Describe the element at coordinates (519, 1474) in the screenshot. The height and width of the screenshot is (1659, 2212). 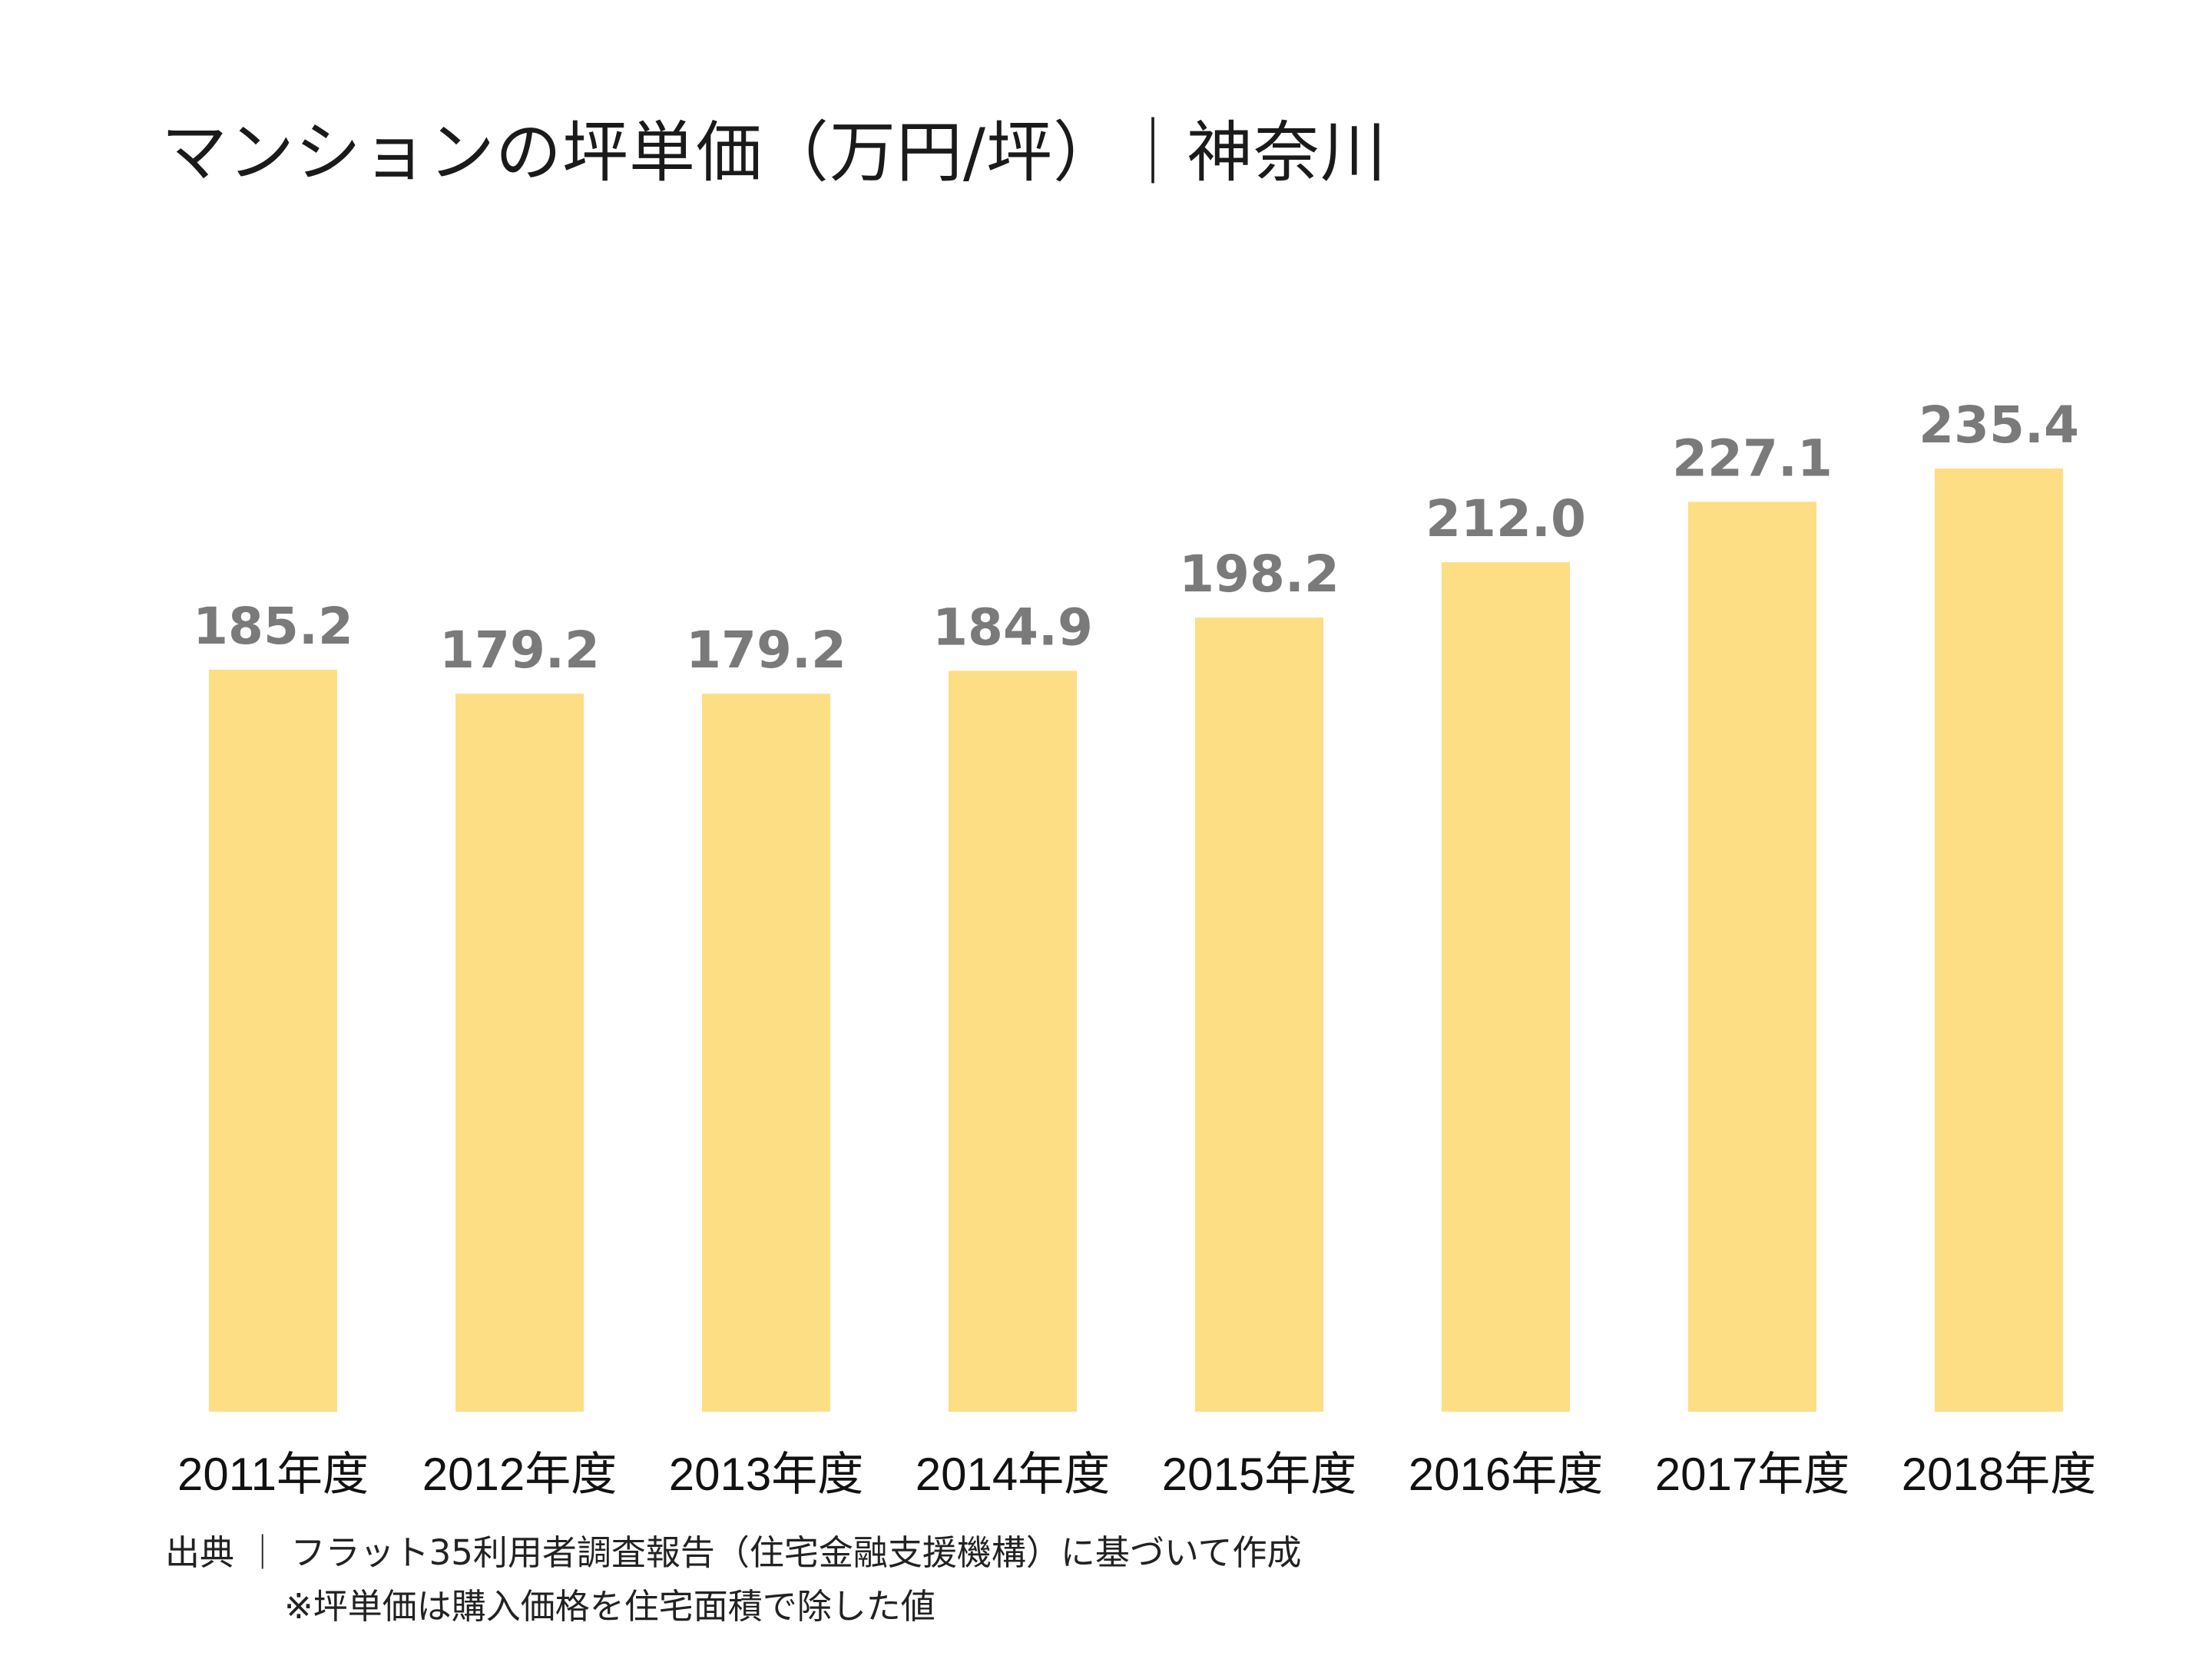
I see `category-label-2012年度: 2012年度` at that location.